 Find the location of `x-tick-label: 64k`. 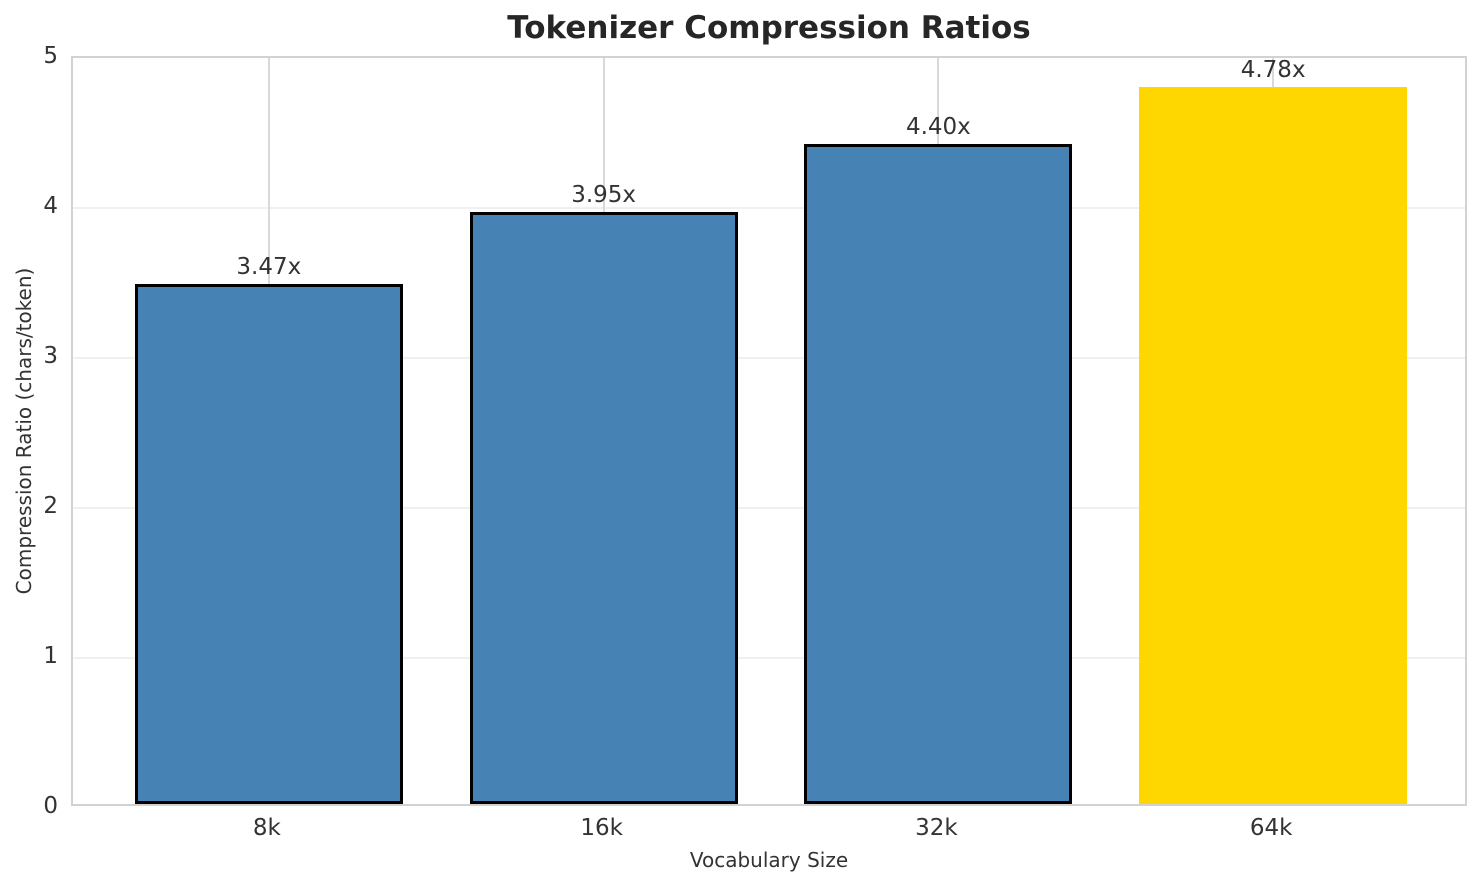

x-tick-label: 64k is located at coordinates (1271, 828).